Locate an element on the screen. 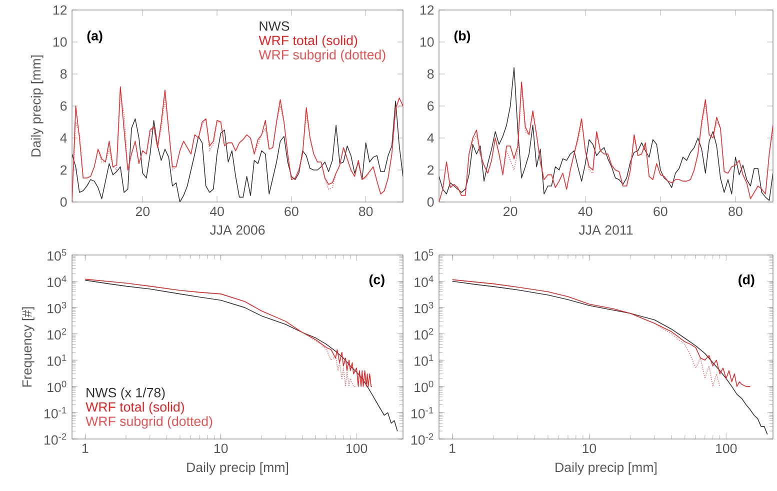  x-axis-title: JJA 2011 is located at coordinates (605, 230).